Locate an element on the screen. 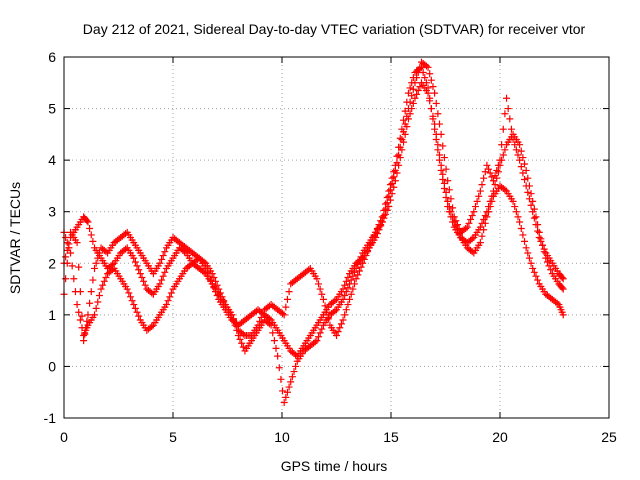  x-tick-label: 20 is located at coordinates (500, 437).